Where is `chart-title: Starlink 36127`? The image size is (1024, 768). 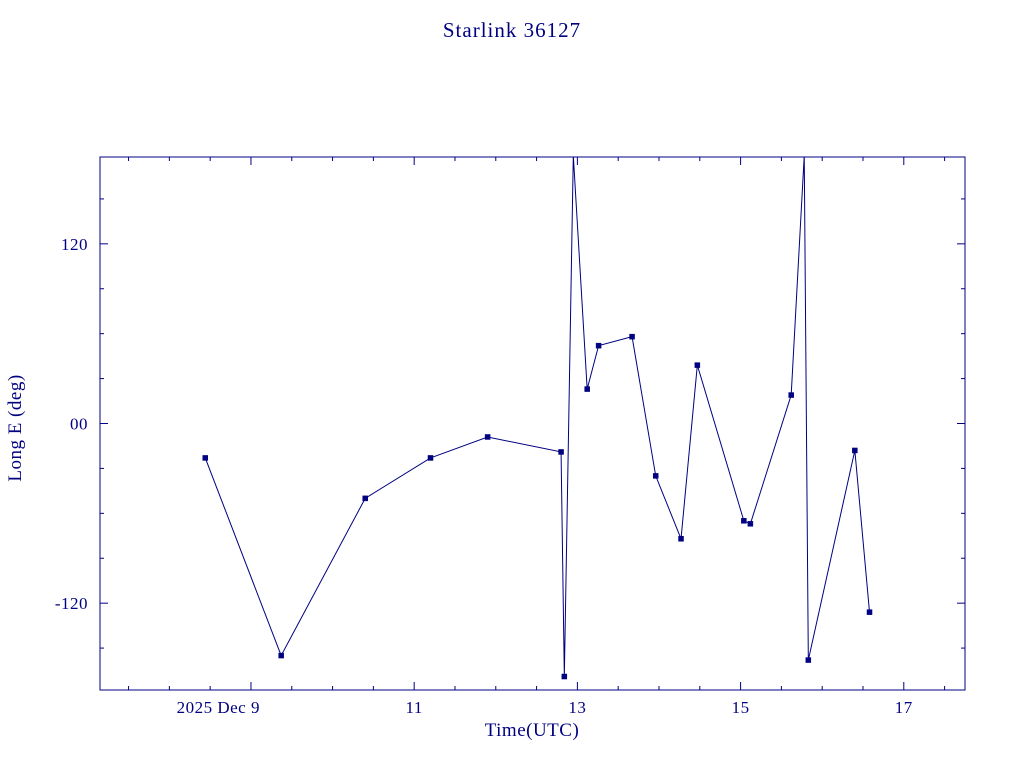 chart-title: Starlink 36127 is located at coordinates (512, 30).